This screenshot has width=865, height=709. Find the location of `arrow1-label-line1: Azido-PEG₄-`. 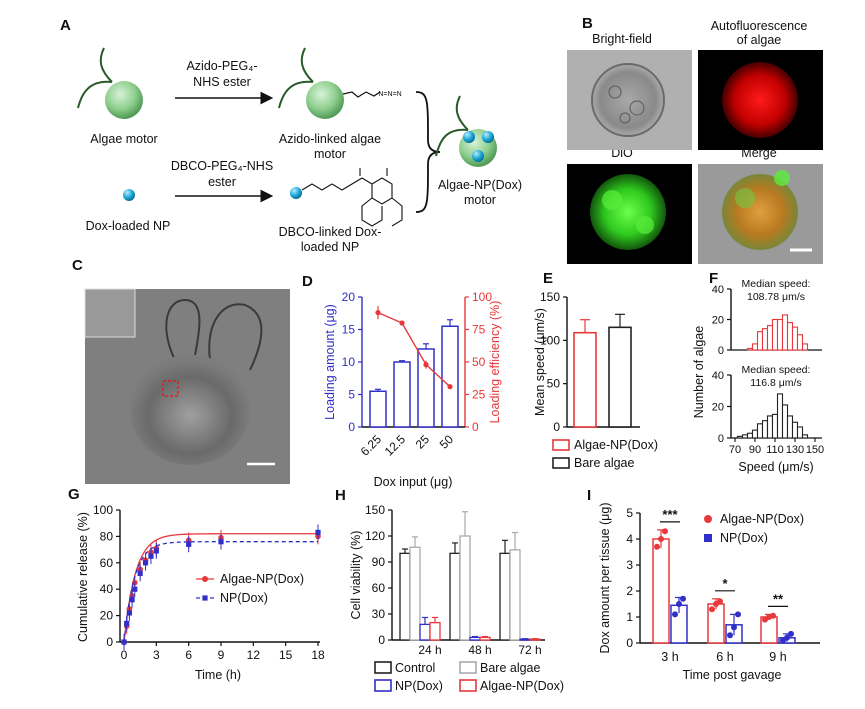

arrow1-label-line1: Azido-PEG₄- is located at coordinates (221, 66).